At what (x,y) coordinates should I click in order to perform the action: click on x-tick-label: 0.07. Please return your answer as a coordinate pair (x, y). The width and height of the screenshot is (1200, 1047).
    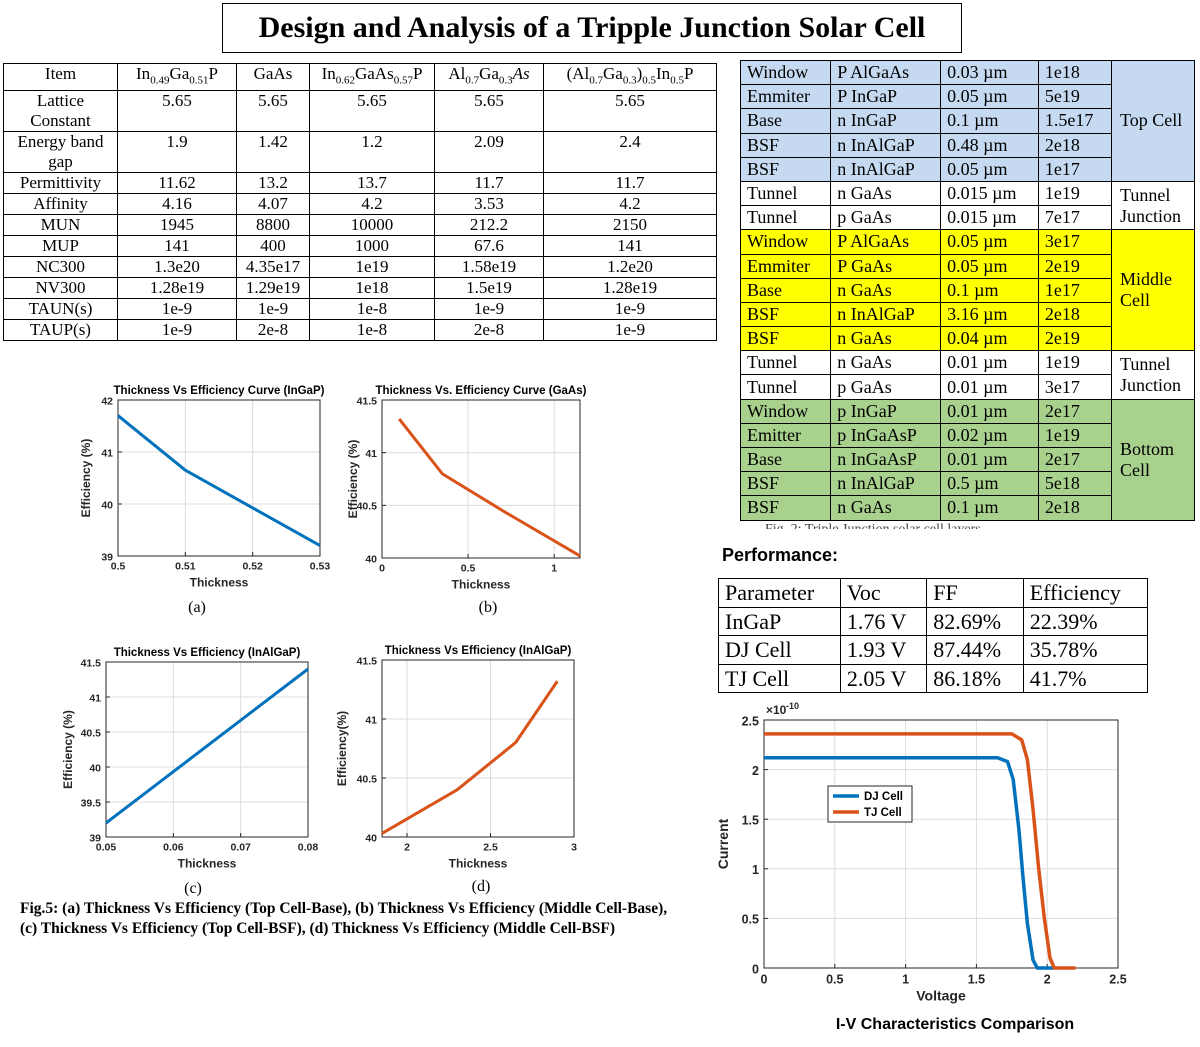
    Looking at the image, I should click on (240, 848).